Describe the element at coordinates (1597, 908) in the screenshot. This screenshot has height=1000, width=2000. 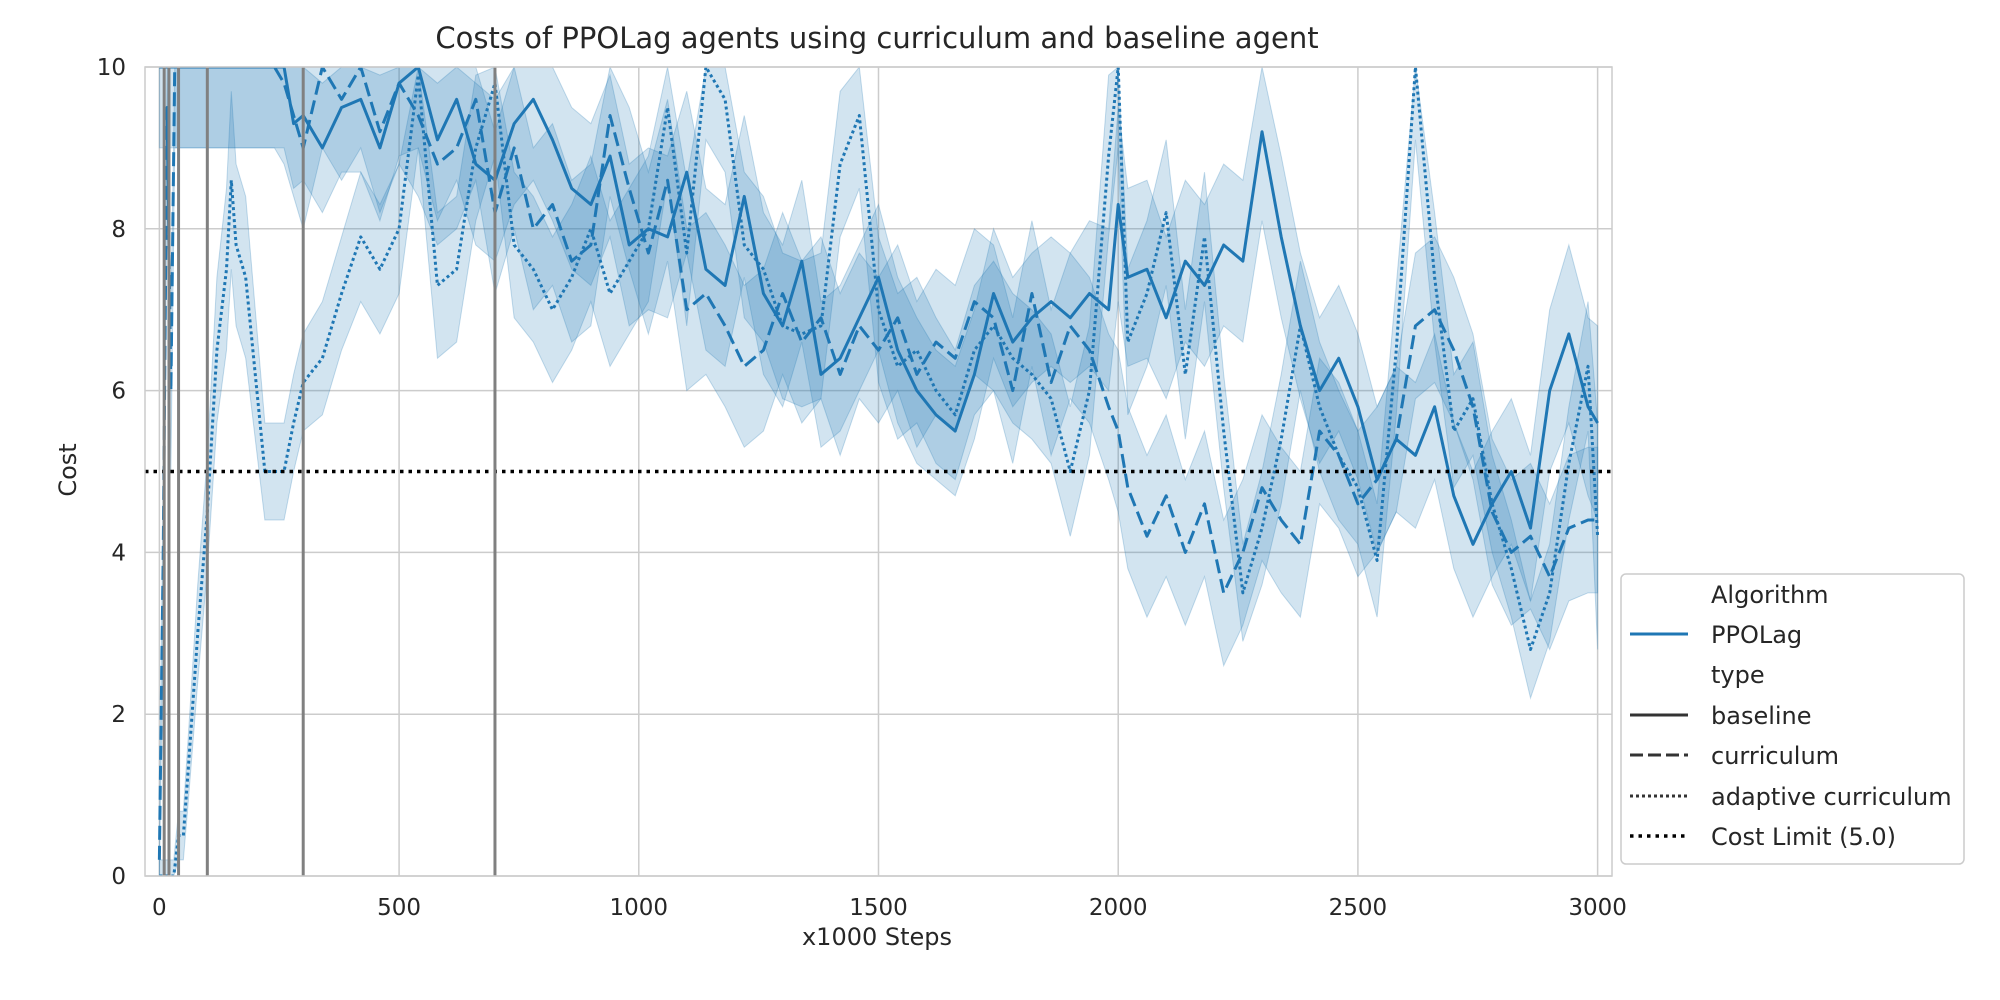
I see `x-tick-label: 3000` at that location.